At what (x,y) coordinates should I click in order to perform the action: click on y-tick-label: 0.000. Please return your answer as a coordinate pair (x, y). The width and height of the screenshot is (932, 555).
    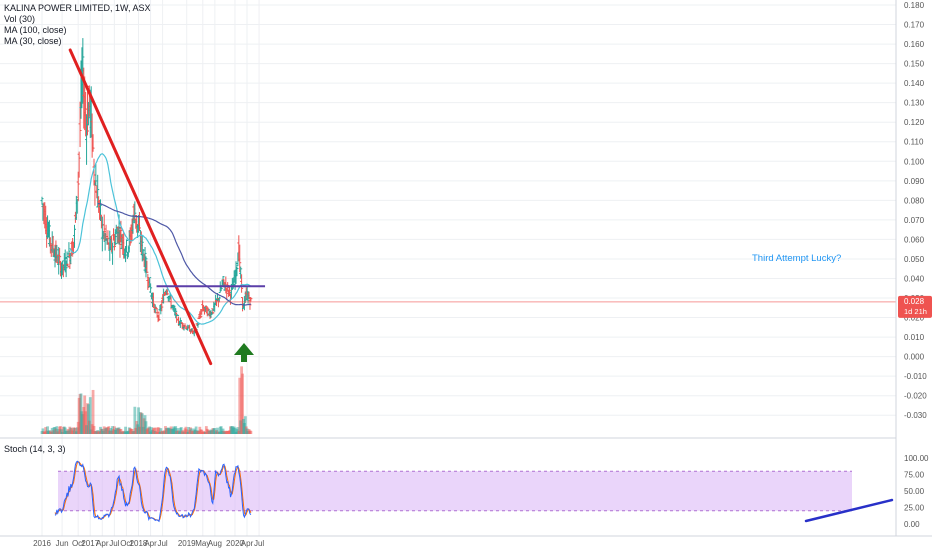
    Looking at the image, I should click on (914, 357).